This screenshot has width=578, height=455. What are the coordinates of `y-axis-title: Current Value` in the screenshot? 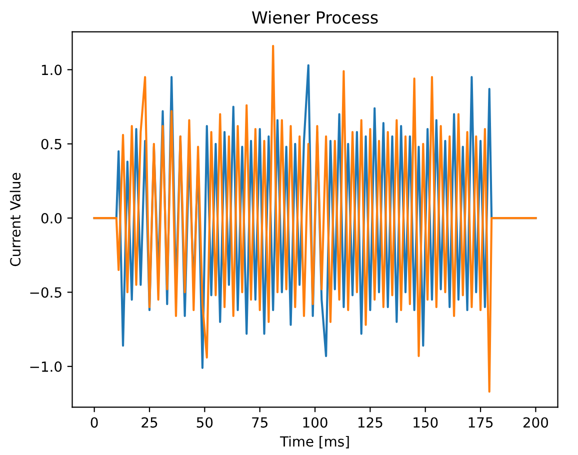 It's located at (15, 219).